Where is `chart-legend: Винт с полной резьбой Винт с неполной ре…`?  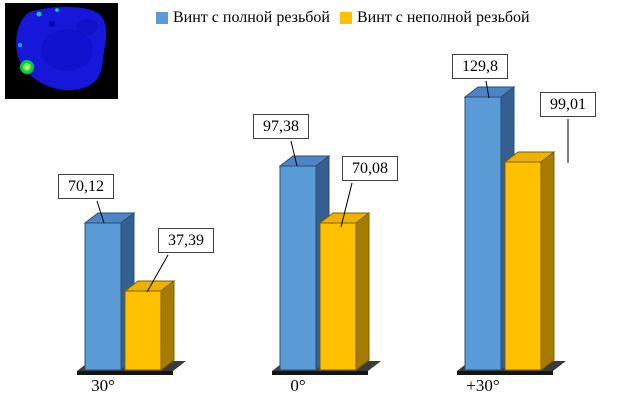
chart-legend: Винт с полной резьбой Винт с неполной ре… is located at coordinates (343, 18).